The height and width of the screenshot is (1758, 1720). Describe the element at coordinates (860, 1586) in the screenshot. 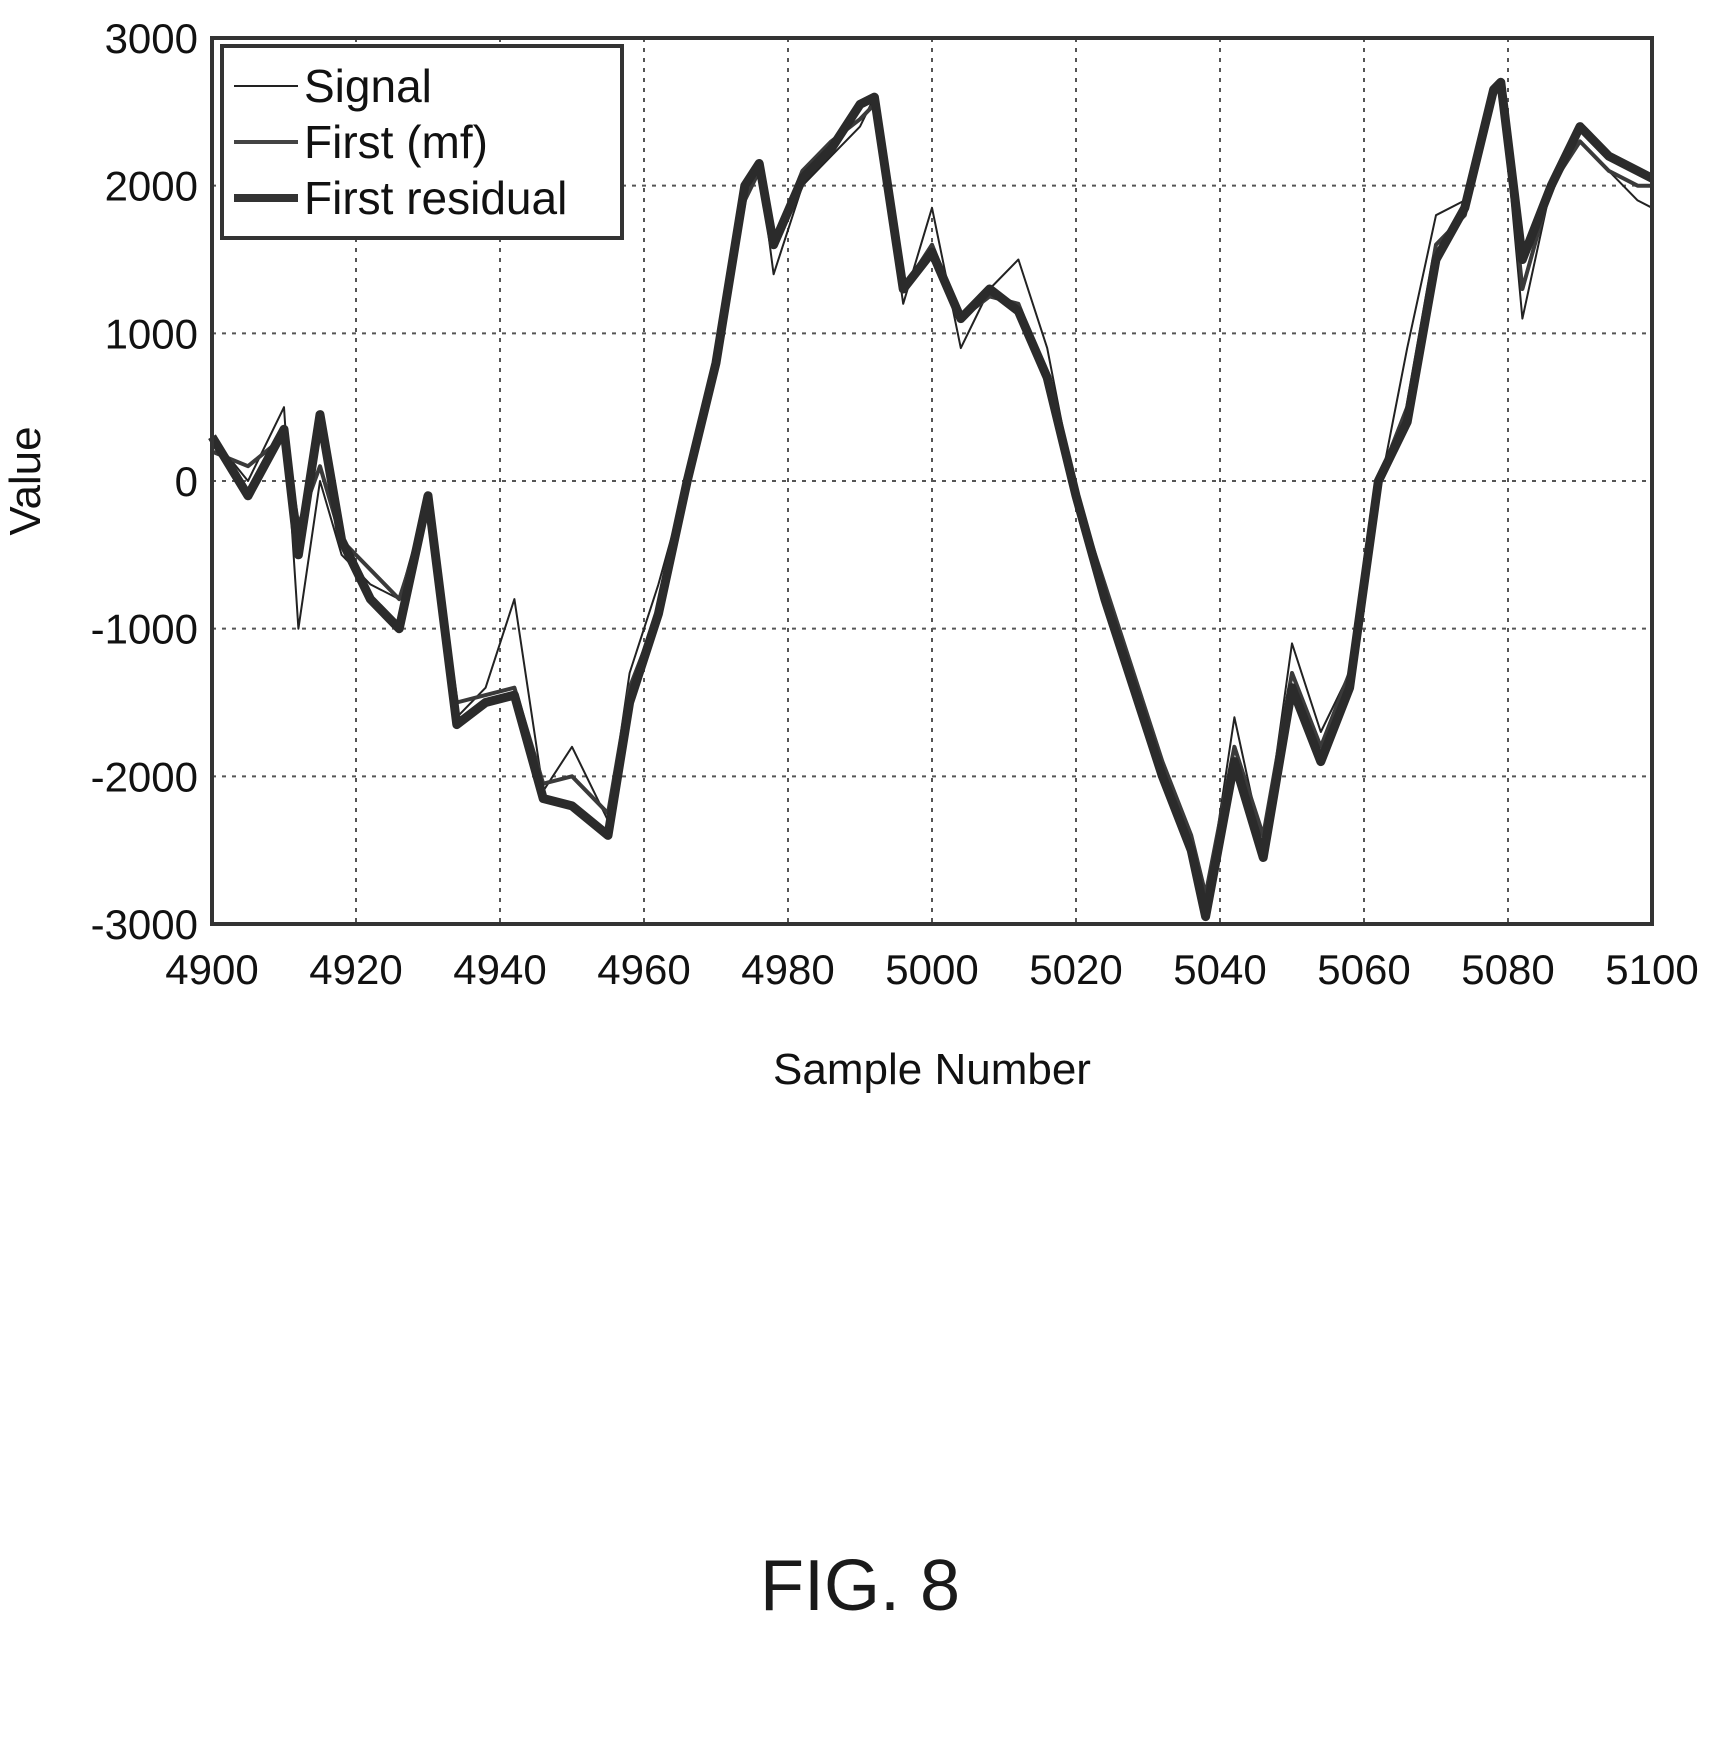

I see `figure-label: FIG. 8` at that location.